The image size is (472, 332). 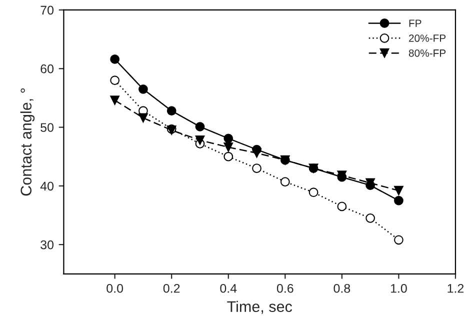 I want to click on x-tick-label: 0.4, so click(x=228, y=288).